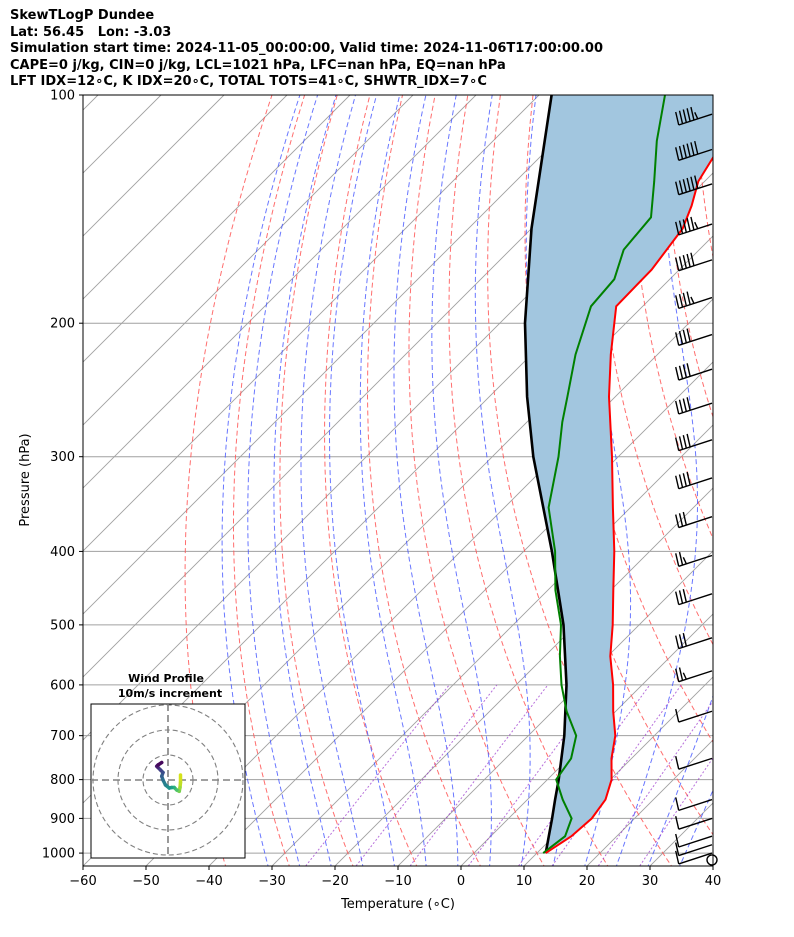 The height and width of the screenshot is (937, 794). What do you see at coordinates (545, 474) in the screenshot?
I see `parcel-profile-line` at bounding box center [545, 474].